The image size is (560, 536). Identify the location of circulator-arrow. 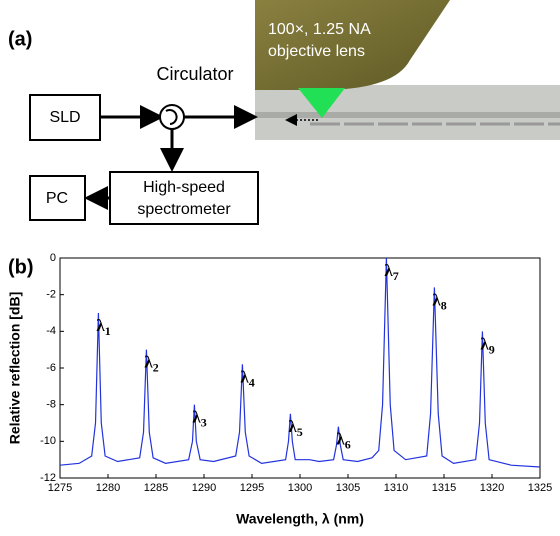
(171, 117).